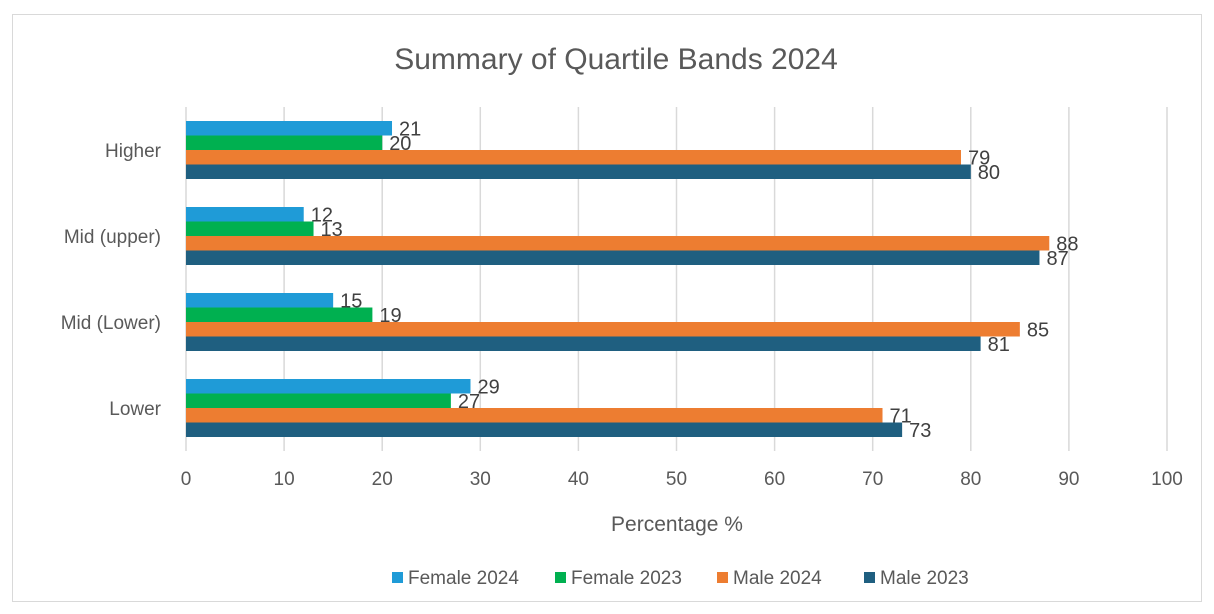 The image size is (1214, 614). Describe the element at coordinates (400, 144) in the screenshot. I see `data-label: 20` at that location.